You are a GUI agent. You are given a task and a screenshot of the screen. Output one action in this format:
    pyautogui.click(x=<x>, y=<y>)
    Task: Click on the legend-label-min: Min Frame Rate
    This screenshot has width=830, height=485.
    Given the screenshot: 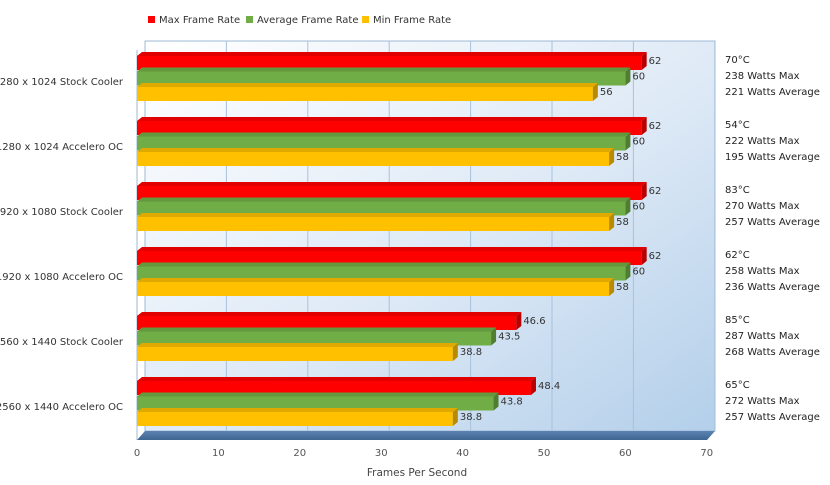 What is the action you would take?
    pyautogui.click(x=412, y=20)
    